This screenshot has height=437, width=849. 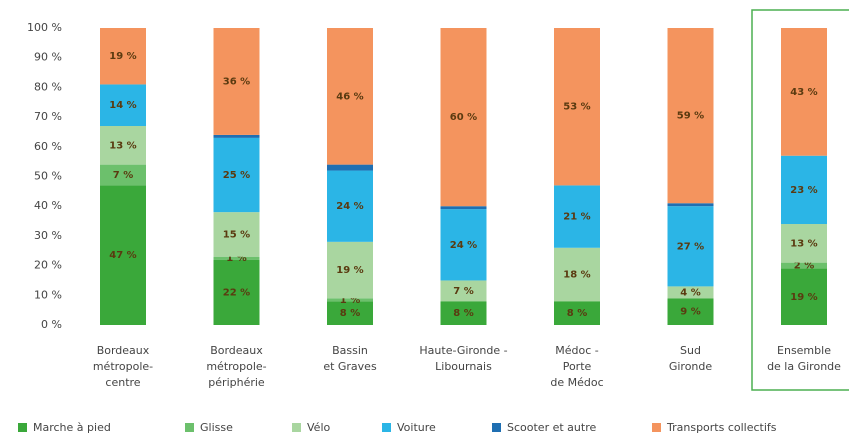 What do you see at coordinates (576, 382) in the screenshot?
I see `x-tick-label: de Médoc` at bounding box center [576, 382].